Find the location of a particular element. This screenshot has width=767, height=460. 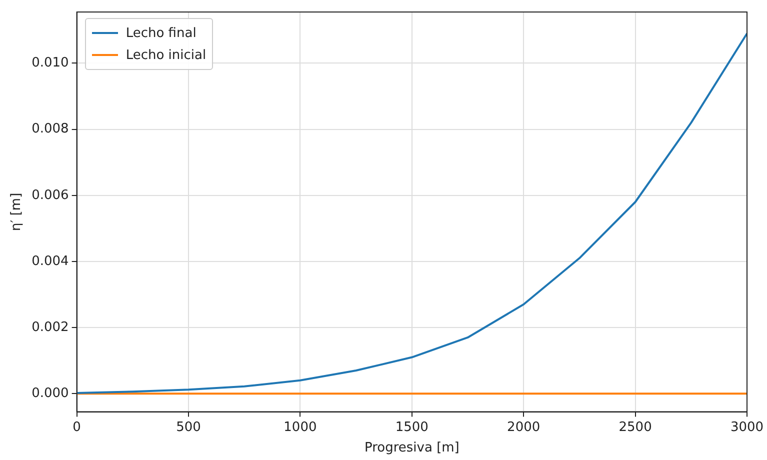

x-tick-label: 500 is located at coordinates (188, 427).